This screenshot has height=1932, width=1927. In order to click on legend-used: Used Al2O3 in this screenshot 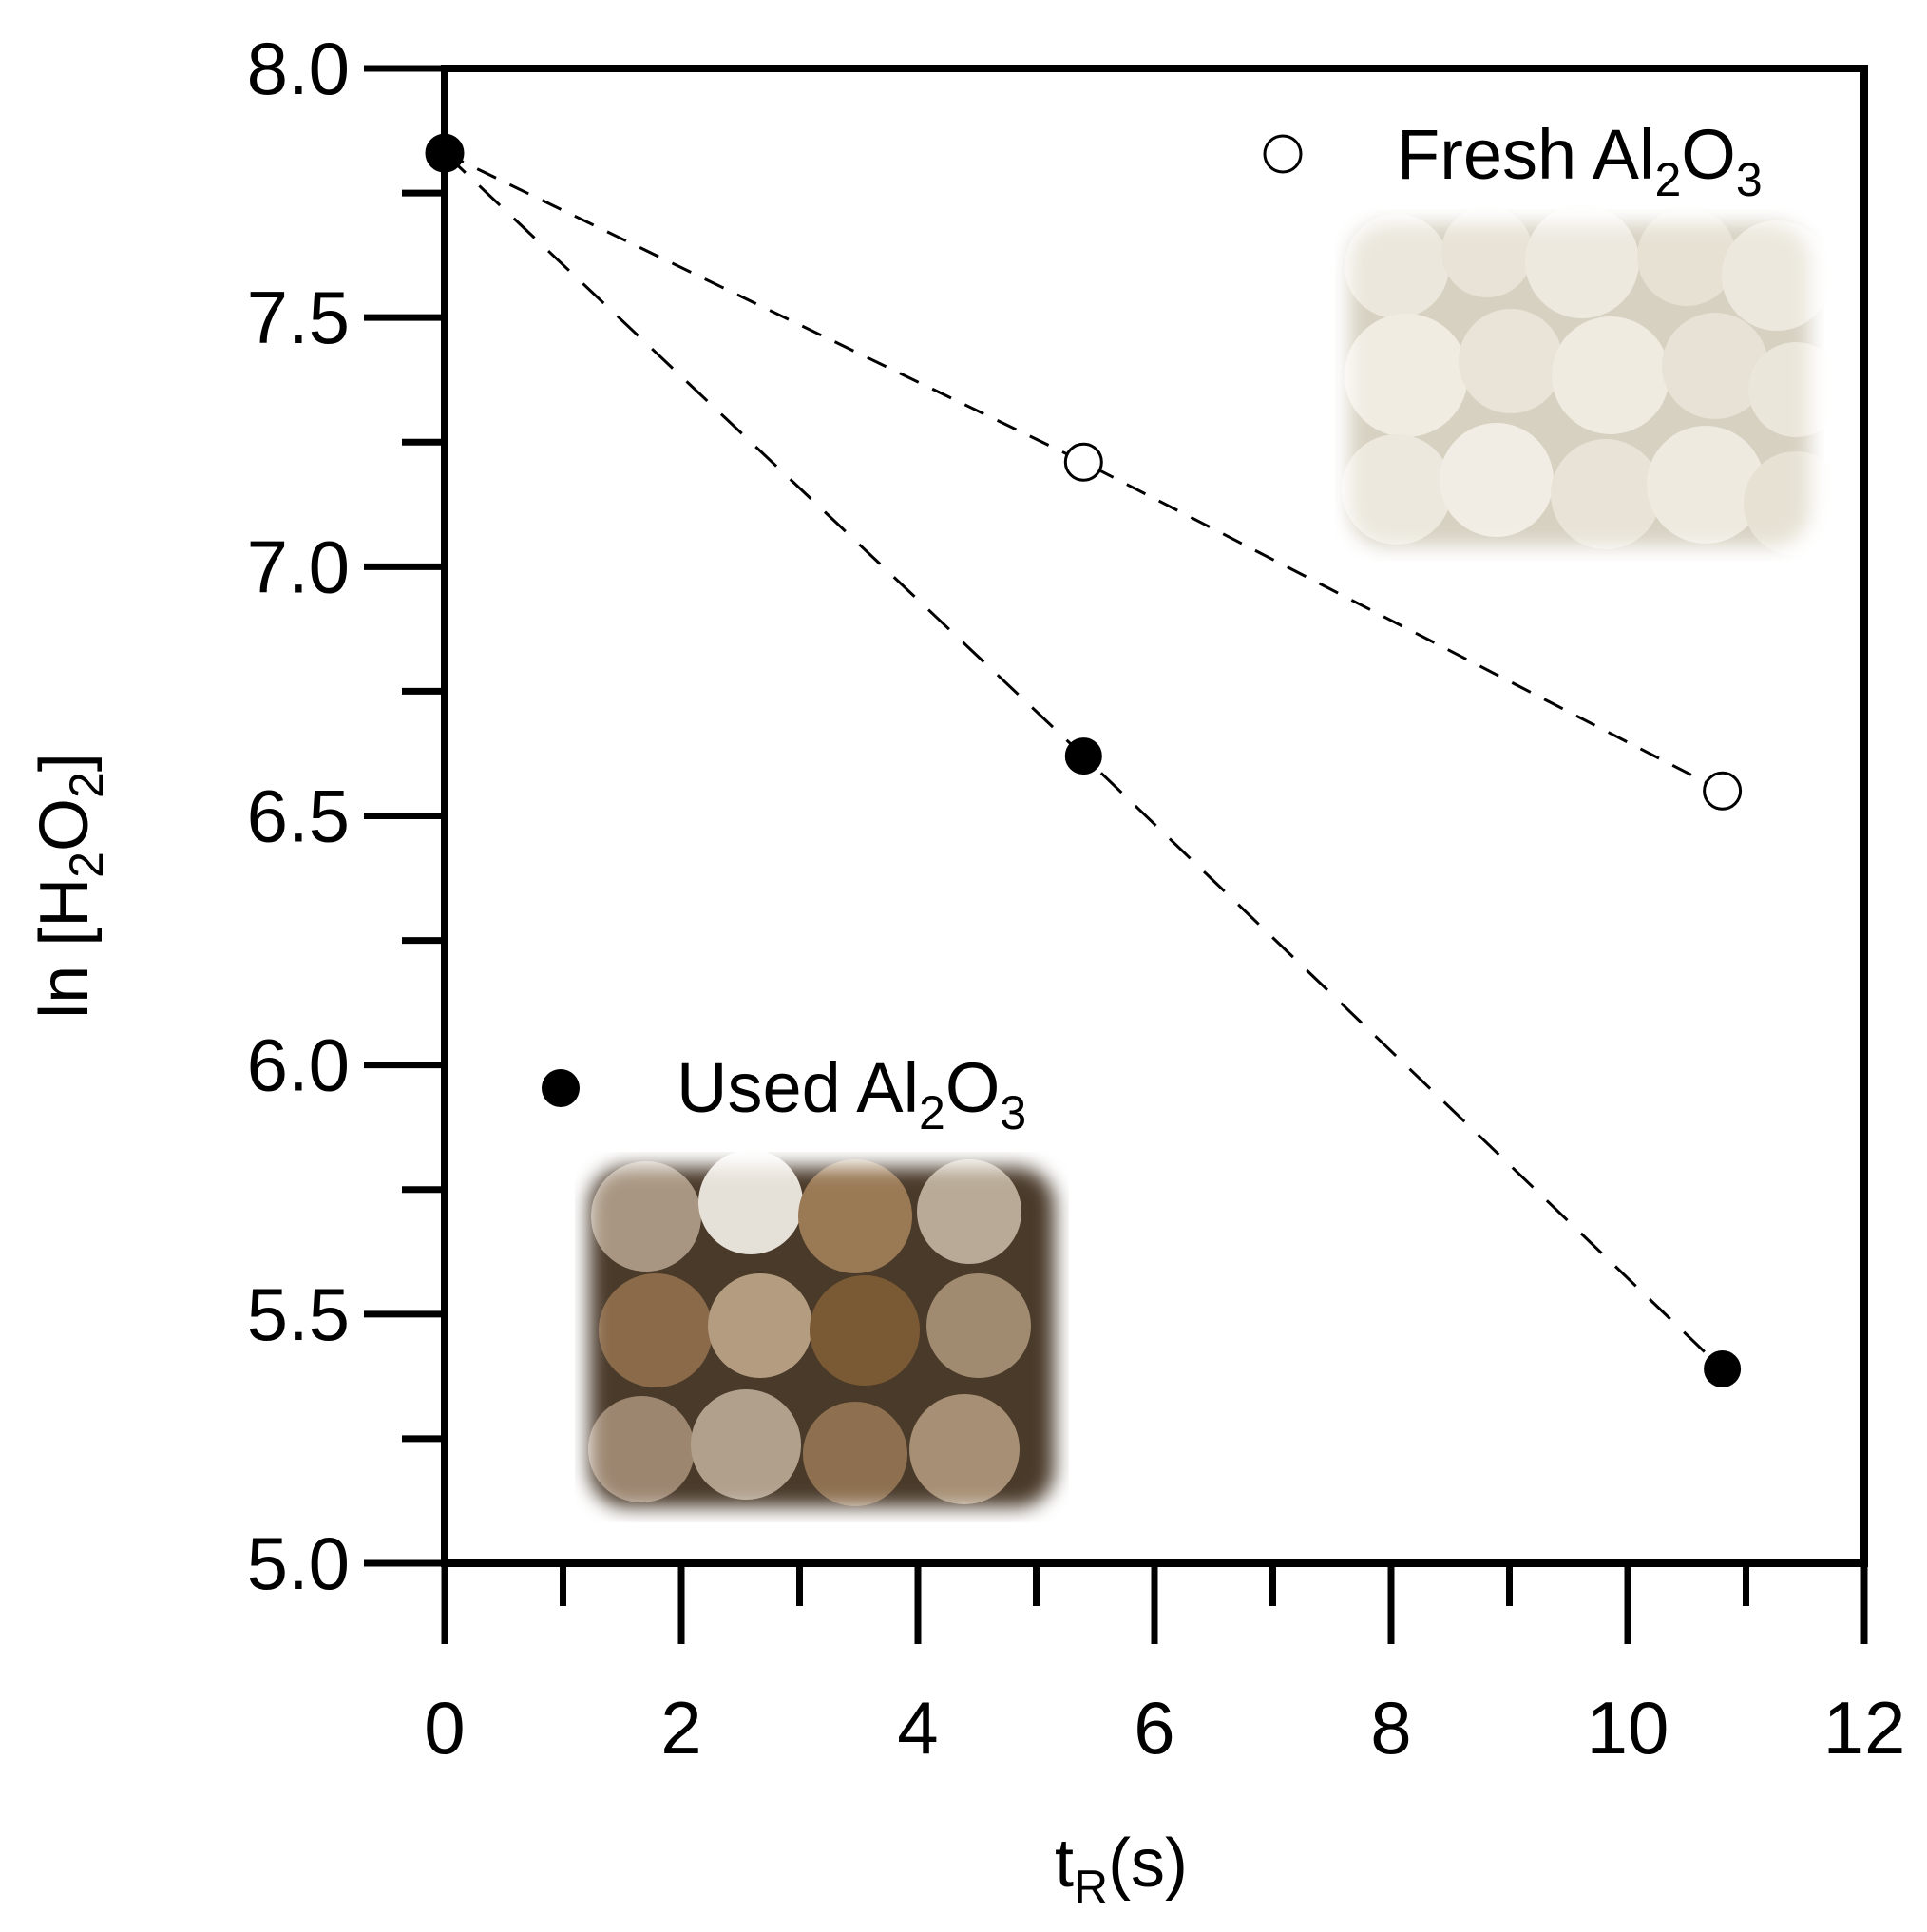, I will do `click(784, 1093)`.